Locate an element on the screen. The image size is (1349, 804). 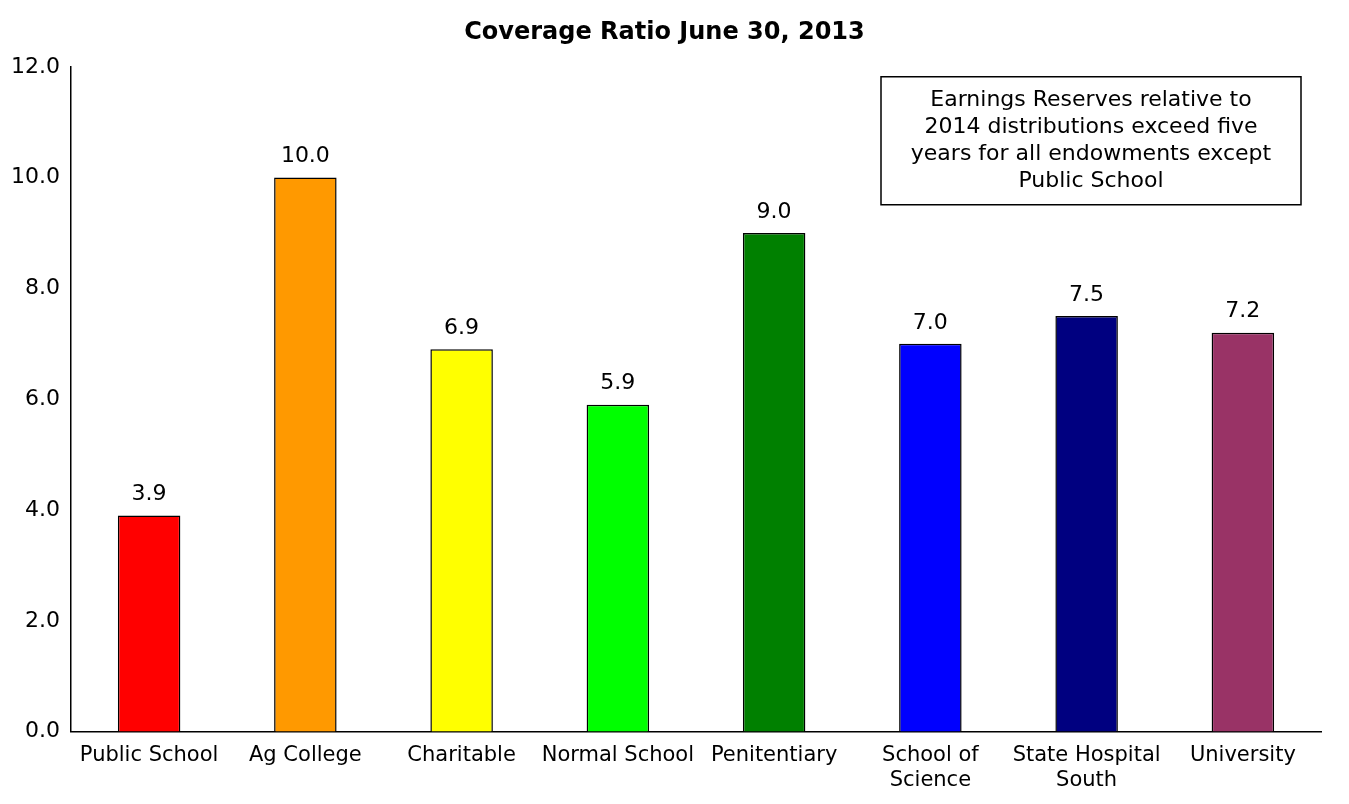
x-tick-label: State Hospital South is located at coordinates (1086, 766).